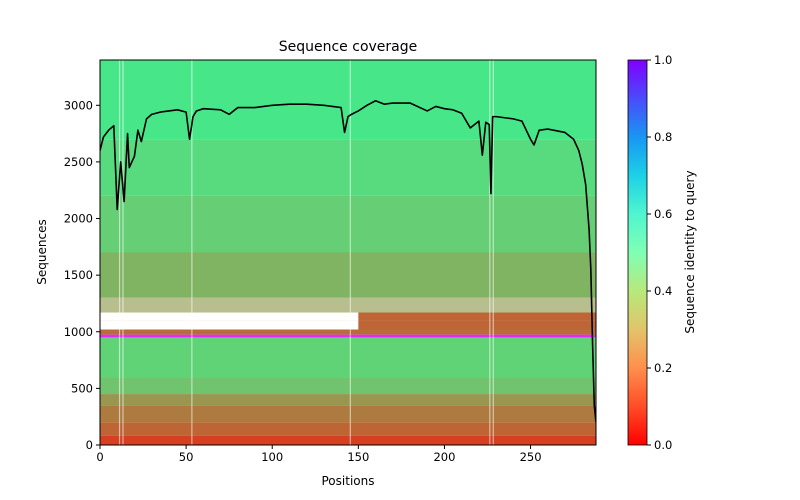  What do you see at coordinates (78, 219) in the screenshot?
I see `y-tick-label-2000: 2000` at bounding box center [78, 219].